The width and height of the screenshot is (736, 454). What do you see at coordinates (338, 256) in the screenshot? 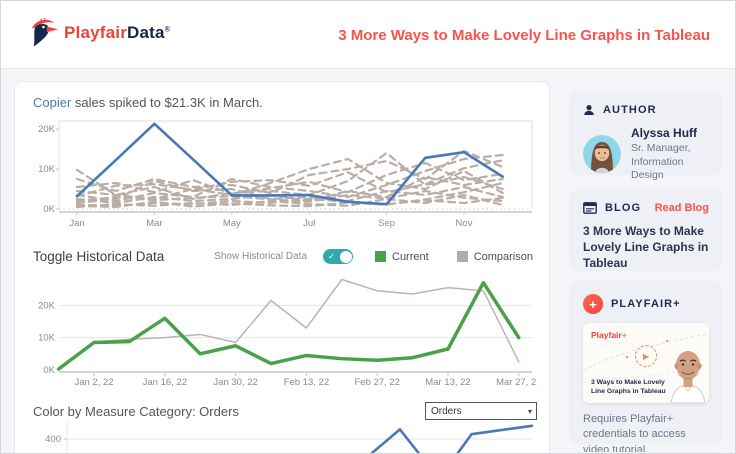
I see `historical-data-toggle: ✓` at bounding box center [338, 256].